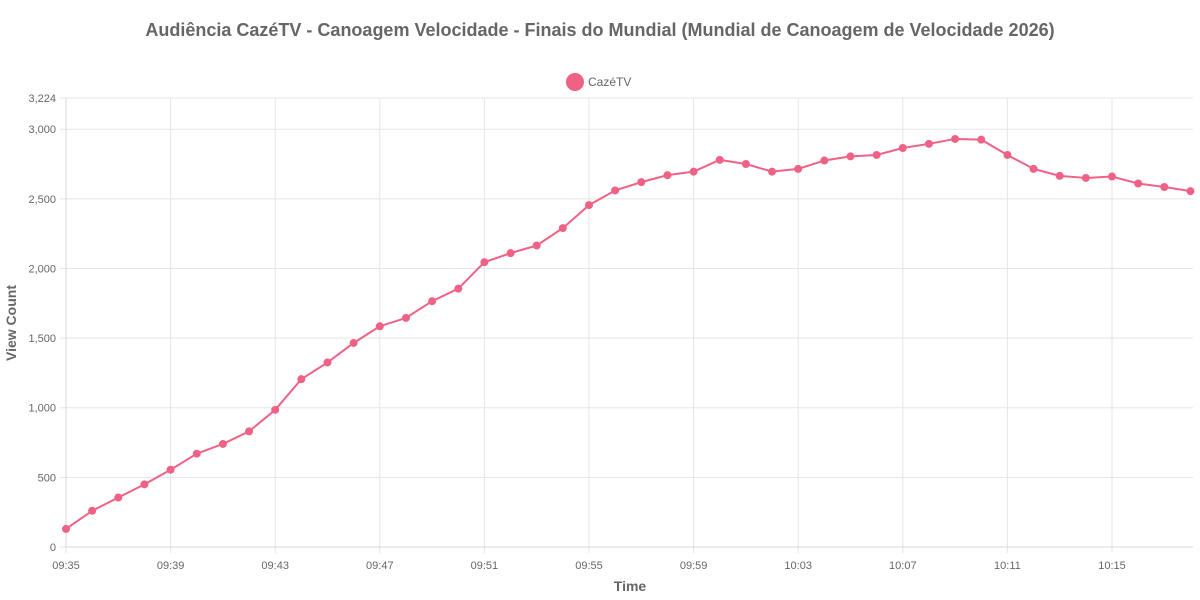 This screenshot has width=1200, height=600. What do you see at coordinates (171, 566) in the screenshot?
I see `x-tick-label: 09:39` at bounding box center [171, 566].